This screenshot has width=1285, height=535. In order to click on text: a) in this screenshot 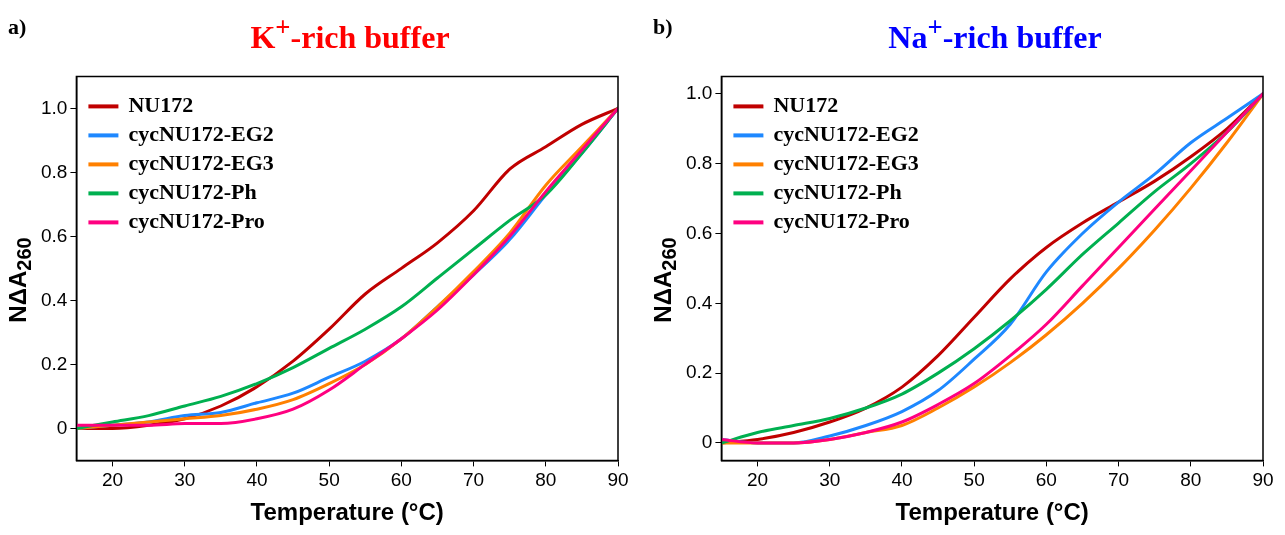, I will do `click(17, 27)`.